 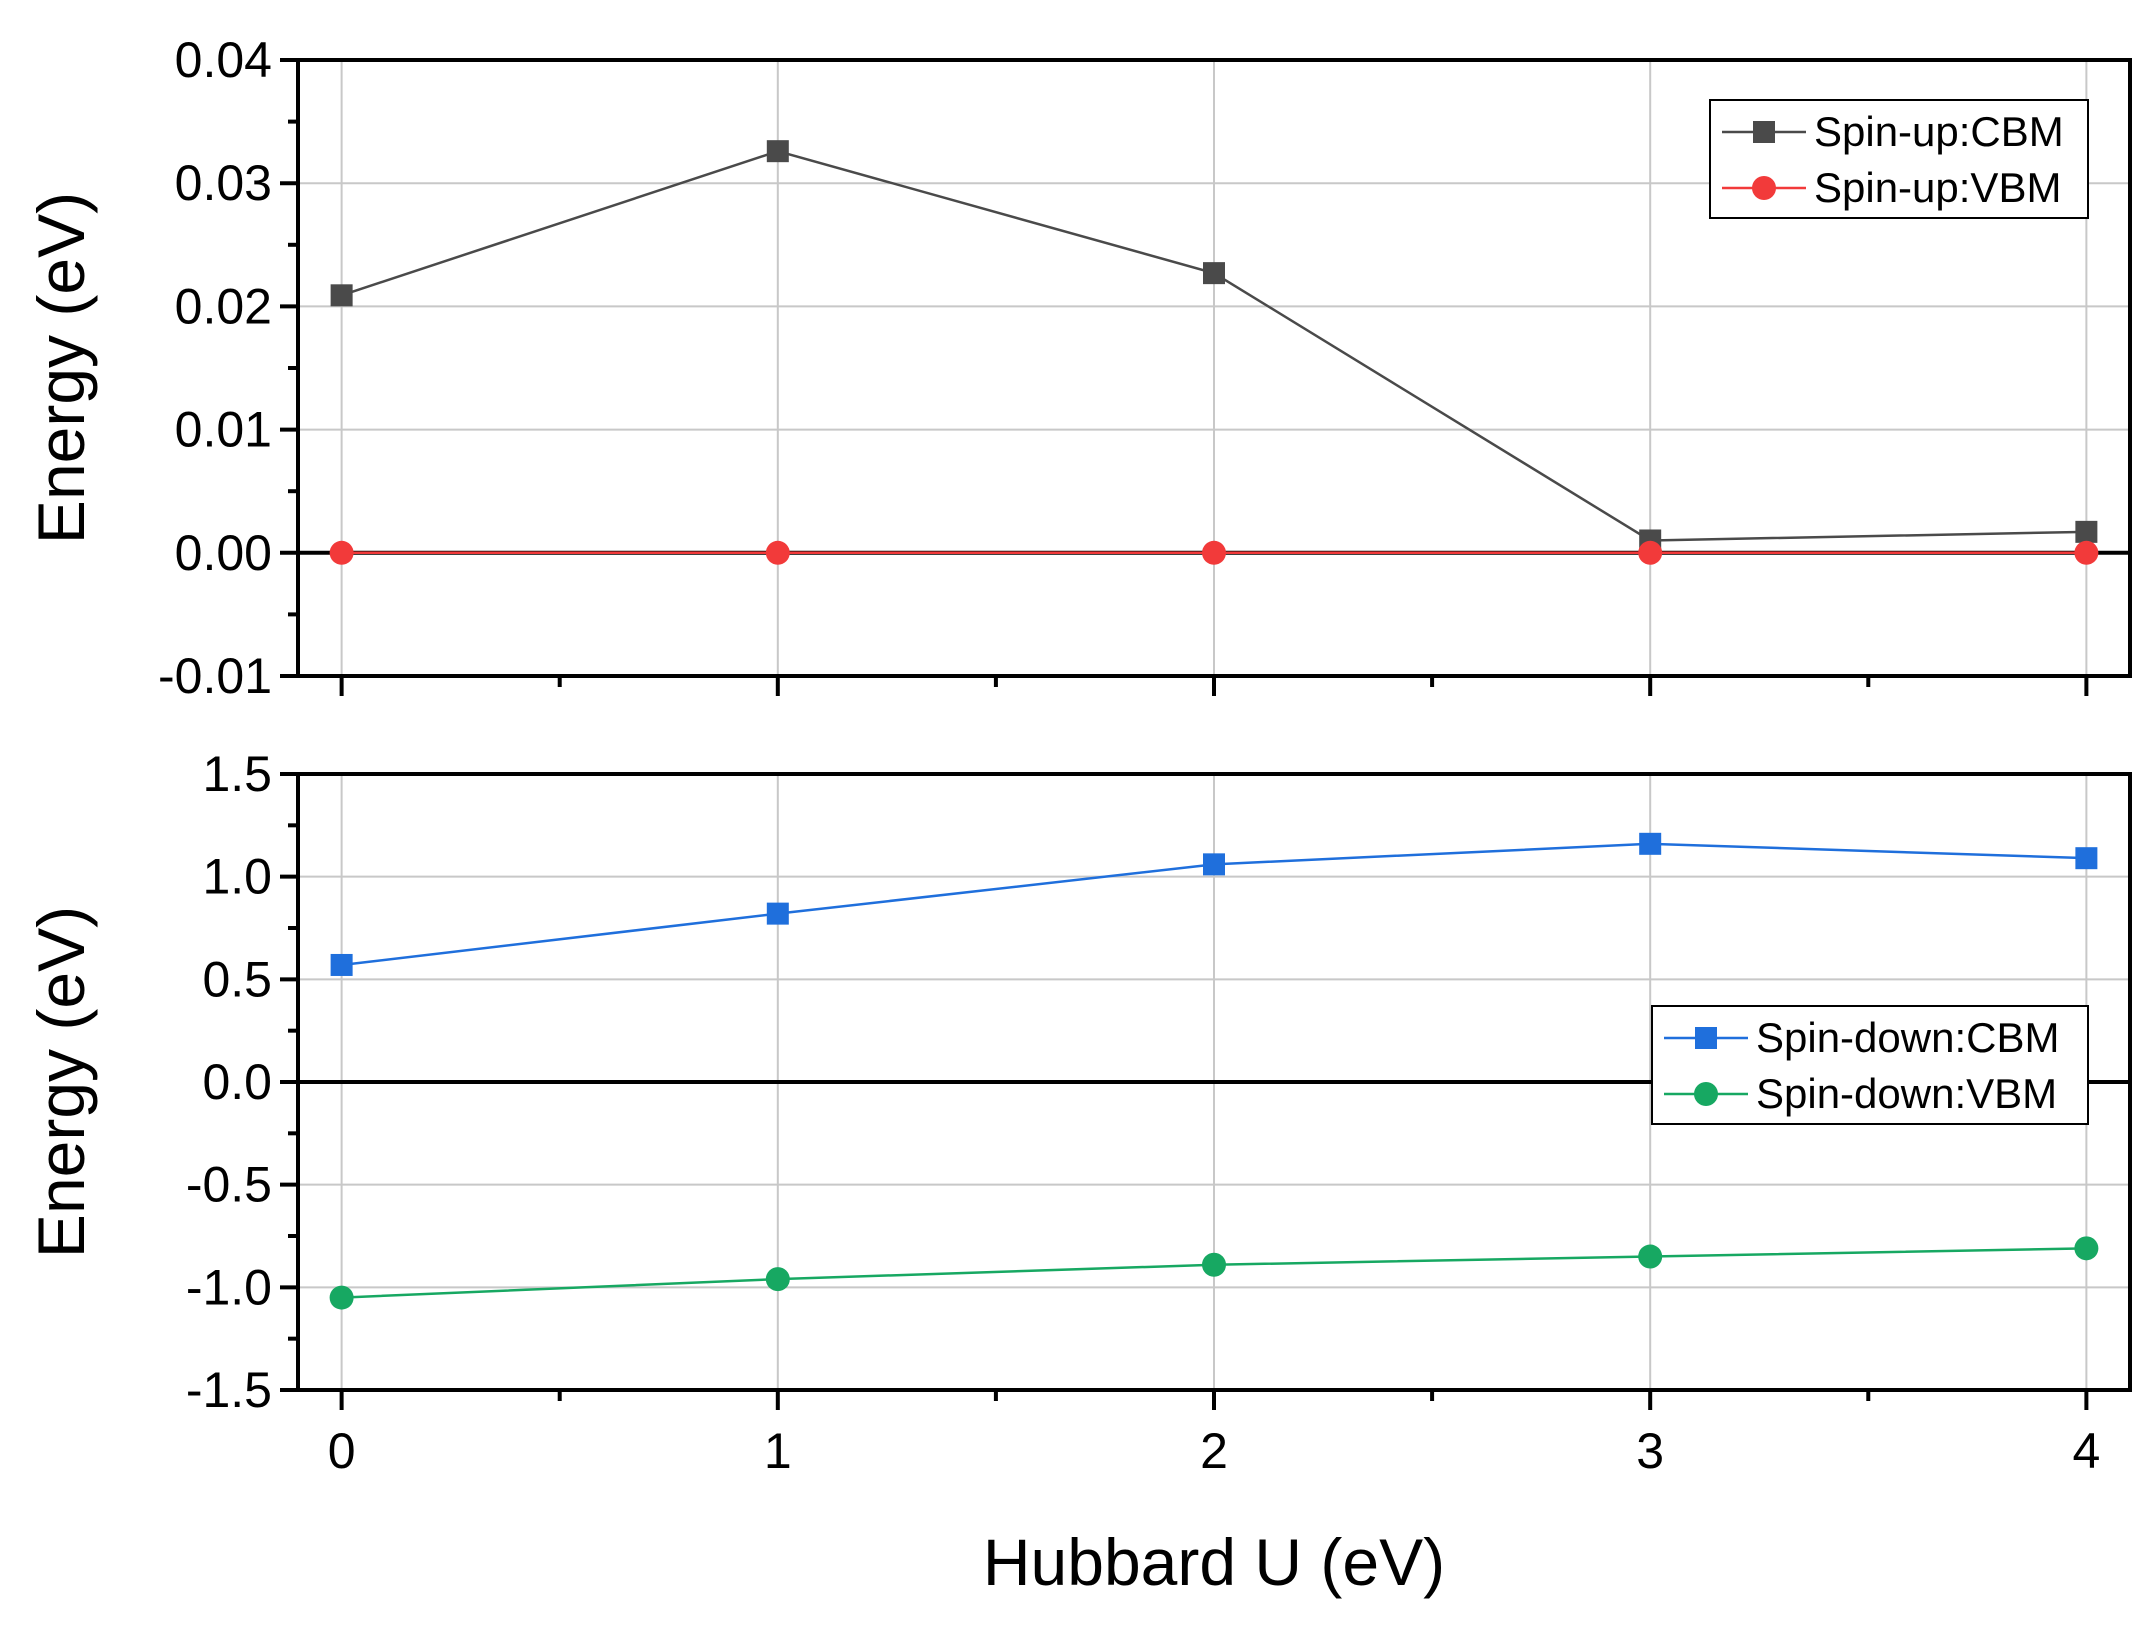 What do you see at coordinates (342, 1451) in the screenshot?
I see `x-tick-label: 0` at bounding box center [342, 1451].